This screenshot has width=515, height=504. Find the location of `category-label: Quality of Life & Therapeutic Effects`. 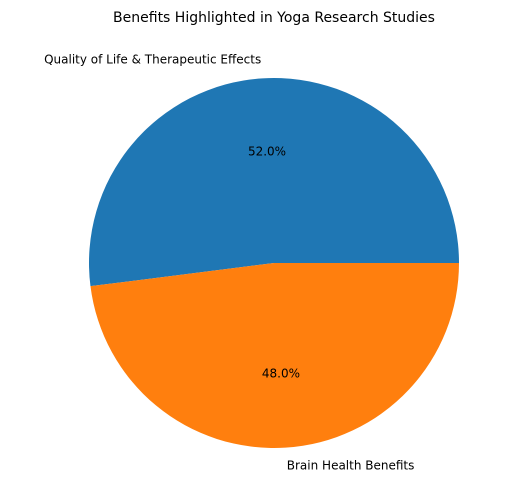

category-label: Quality of Life & Therapeutic Effects is located at coordinates (152, 59).